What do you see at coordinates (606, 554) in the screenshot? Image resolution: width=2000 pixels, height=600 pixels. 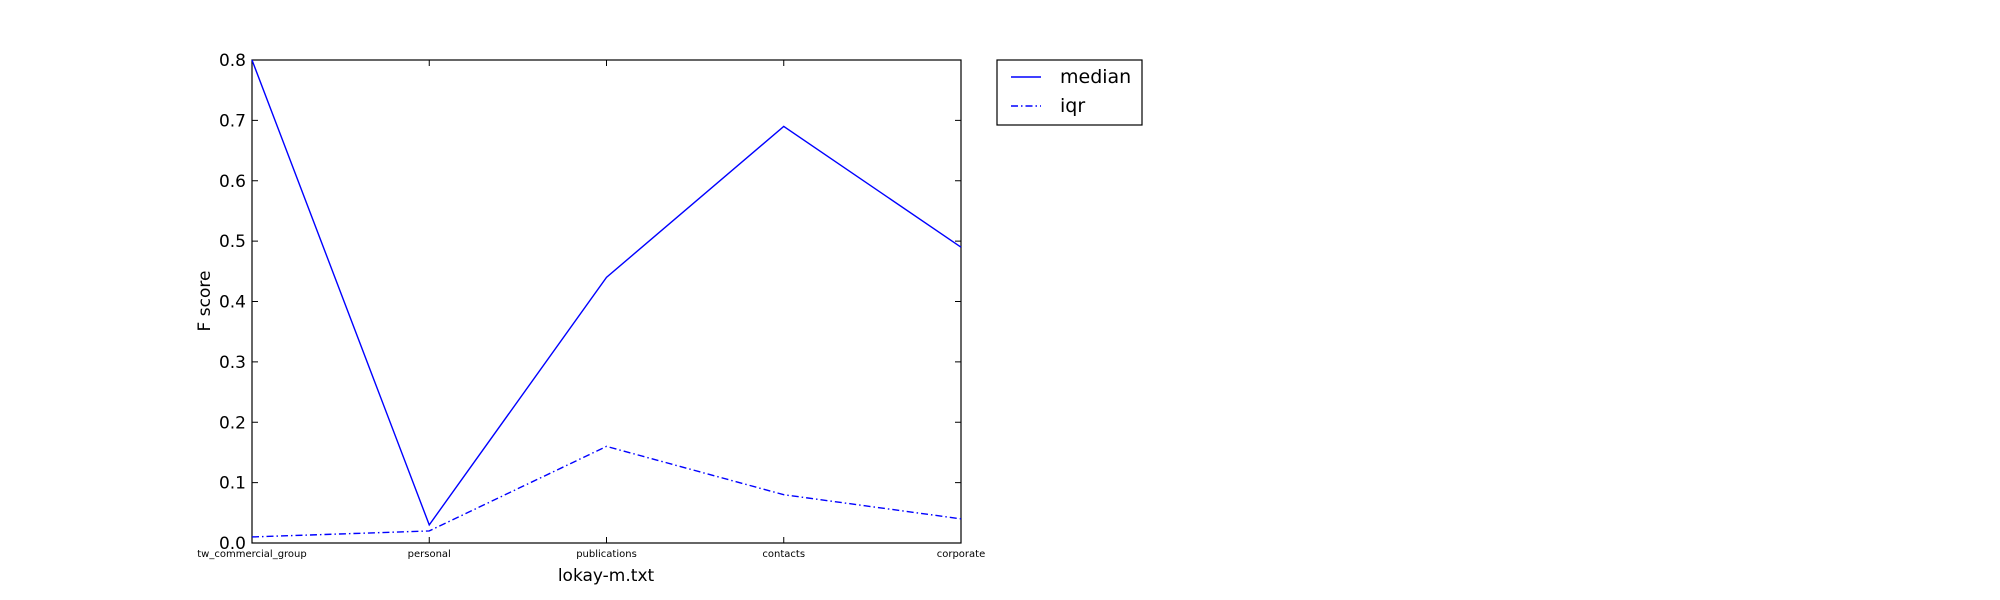 I see `x-tick-label: publications` at bounding box center [606, 554].